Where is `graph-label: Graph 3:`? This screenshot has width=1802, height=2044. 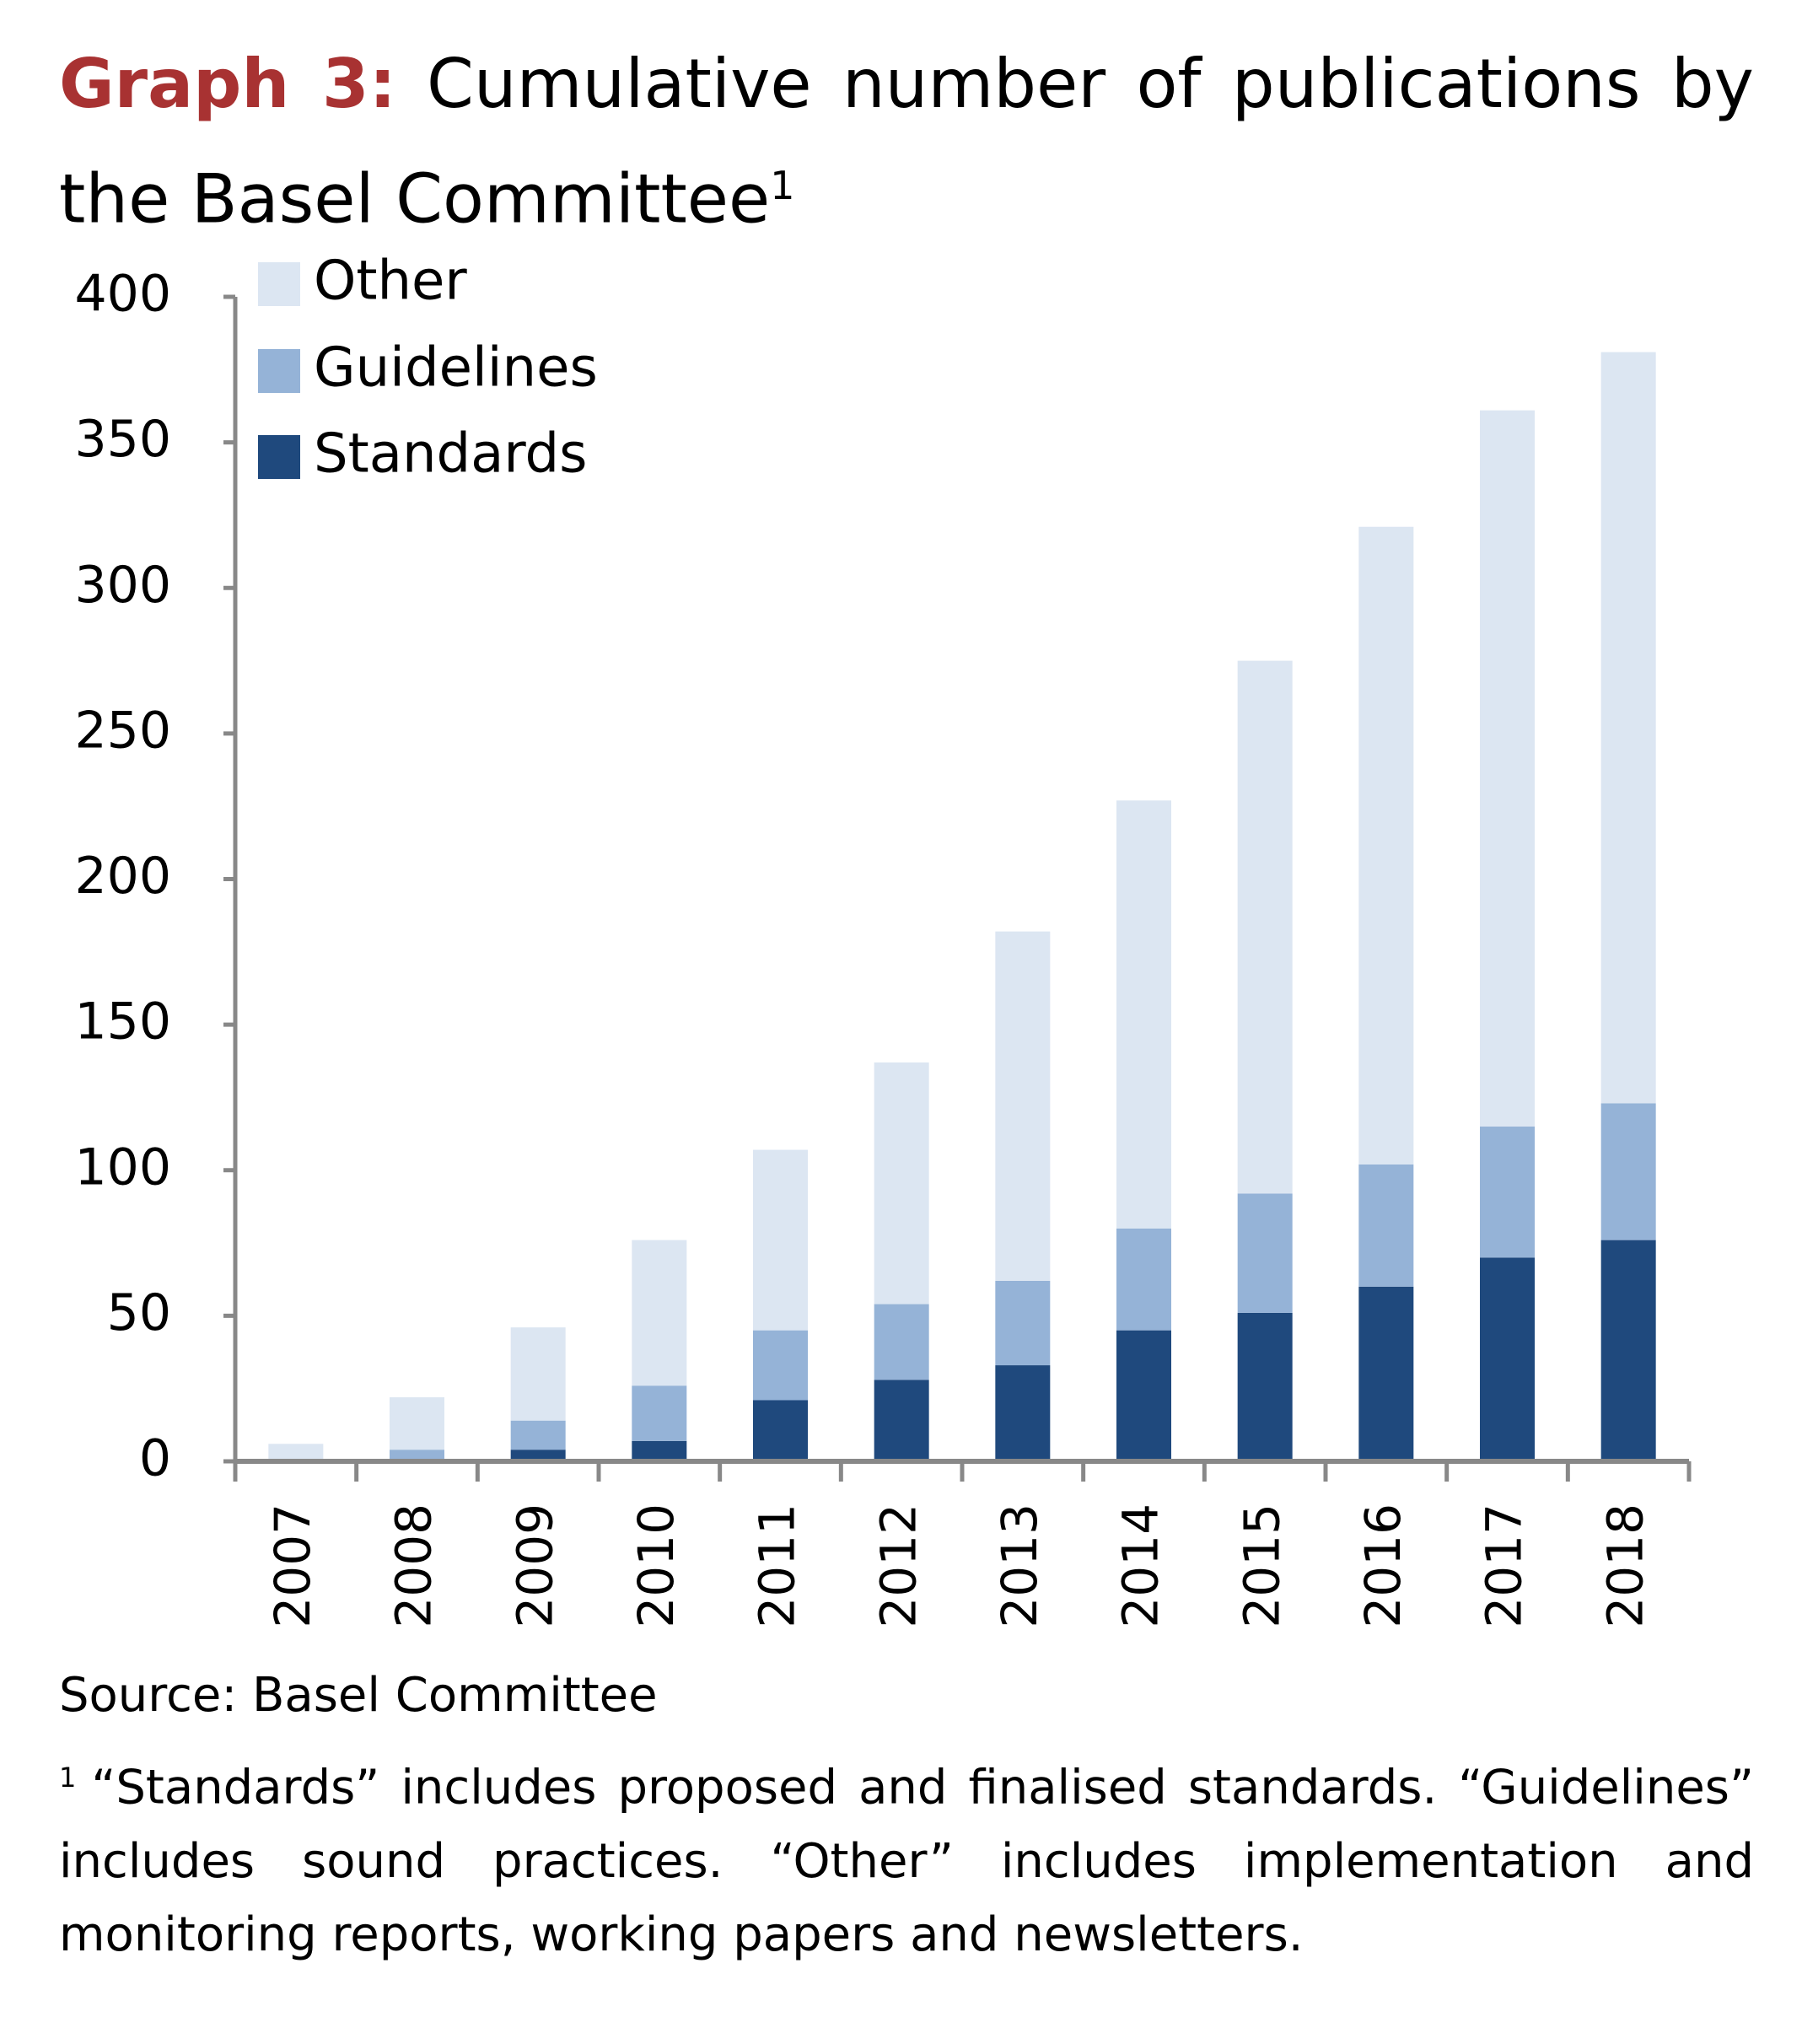 graph-label: Graph 3: is located at coordinates (227, 84).